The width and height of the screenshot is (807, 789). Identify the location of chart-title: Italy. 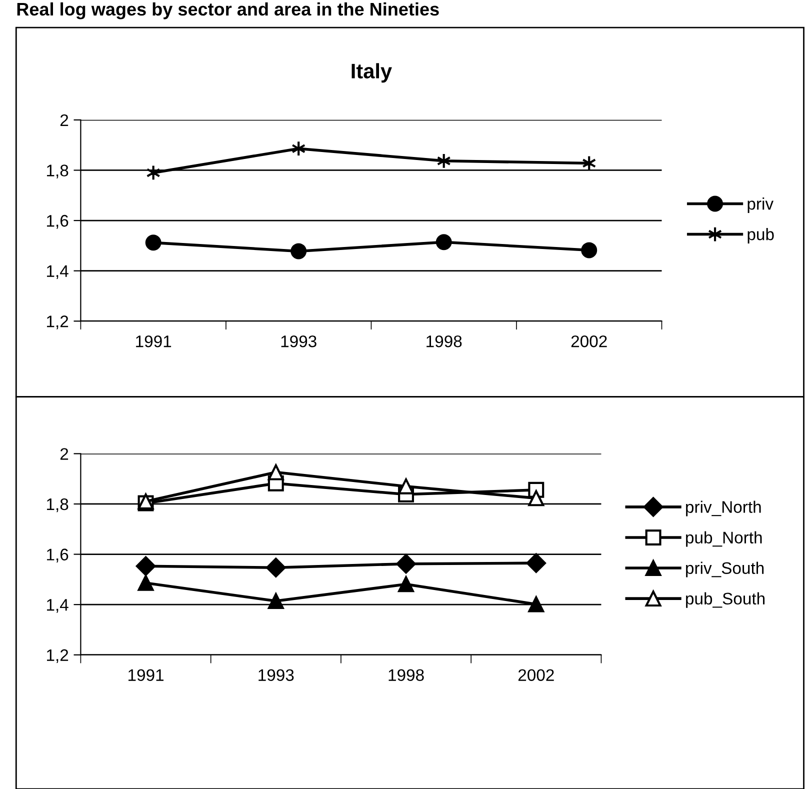
(372, 73).